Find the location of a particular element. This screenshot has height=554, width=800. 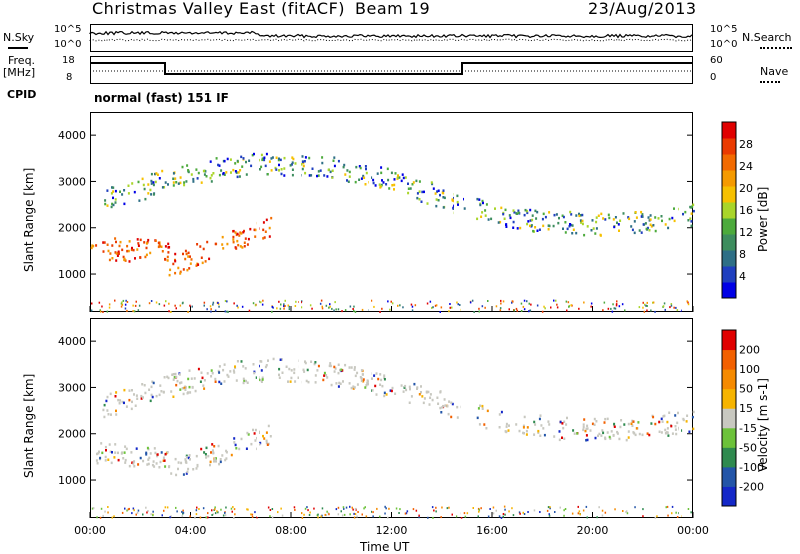

colorbar-1-tick-6: -100 is located at coordinates (751, 467).